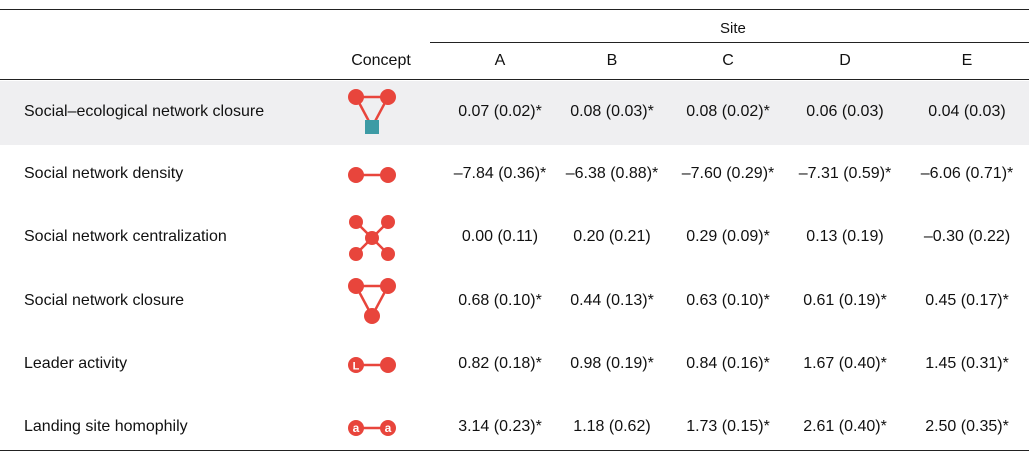 Image resolution: width=1029 pixels, height=460 pixels. I want to click on value-site-b: –6.38 (0.88)*, so click(612, 173).